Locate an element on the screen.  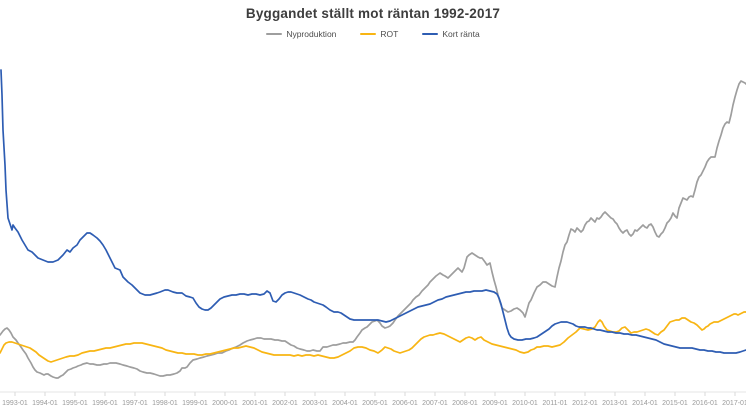
chart-title: Byggandet ställt mot räntan 1992-2017 is located at coordinates (373, 13).